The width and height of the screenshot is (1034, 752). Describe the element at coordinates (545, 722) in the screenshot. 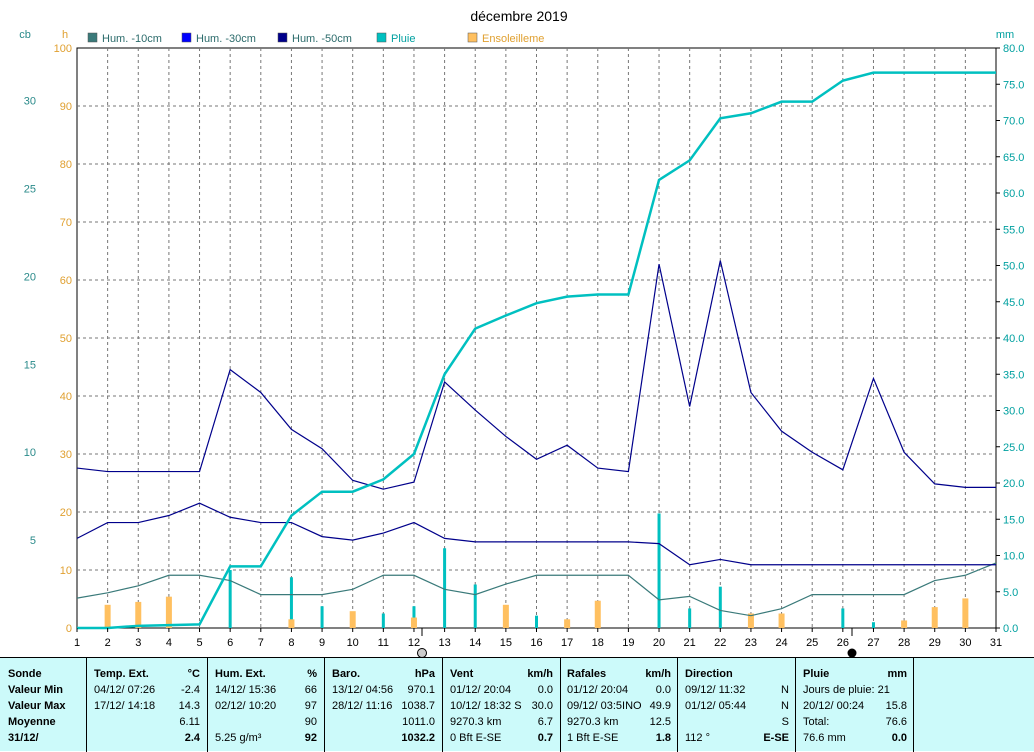

I see `cell-value: 6.7` at that location.